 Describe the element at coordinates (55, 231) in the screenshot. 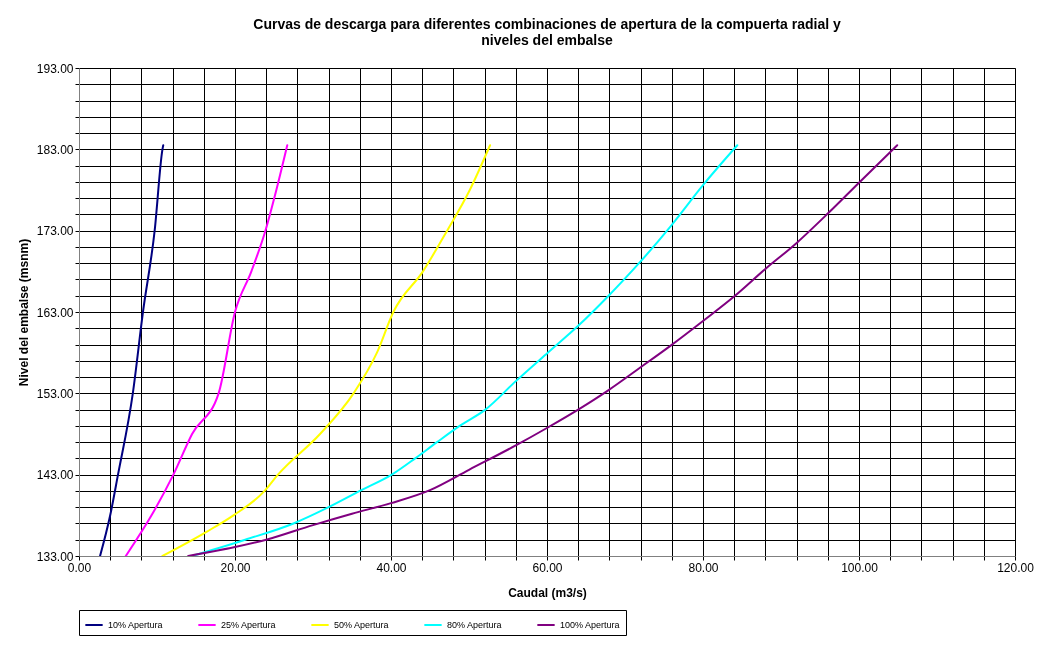

I see `y-tick-label: 173.00` at that location.